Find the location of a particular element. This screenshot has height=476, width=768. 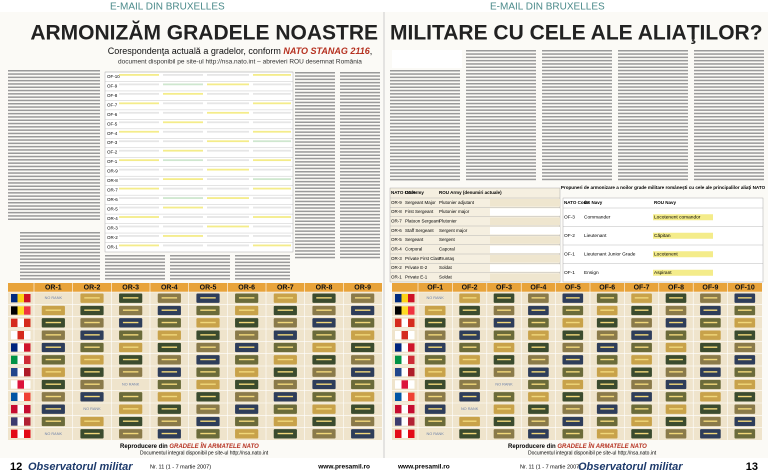

table-header: US Navy is located at coordinates (593, 202).